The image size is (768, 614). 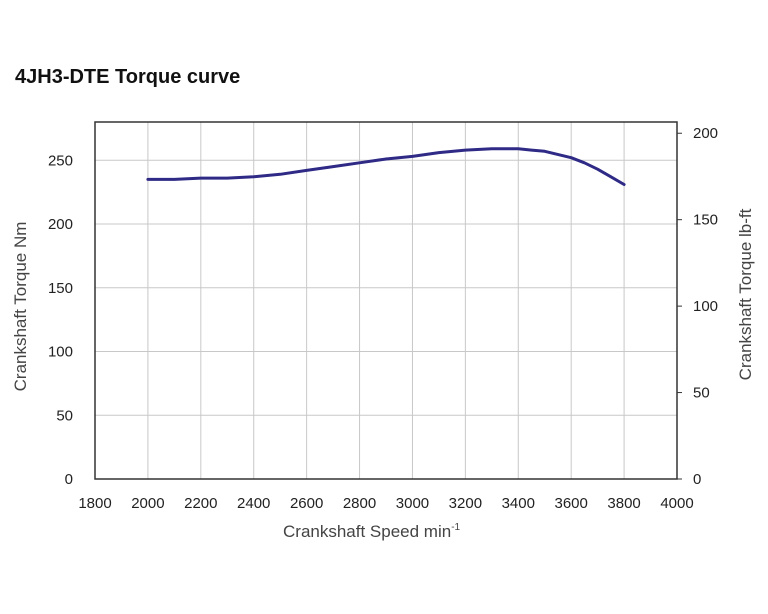 What do you see at coordinates (20, 307) in the screenshot?
I see `y-axis-label-left: Crankshaft Torque Nm` at bounding box center [20, 307].